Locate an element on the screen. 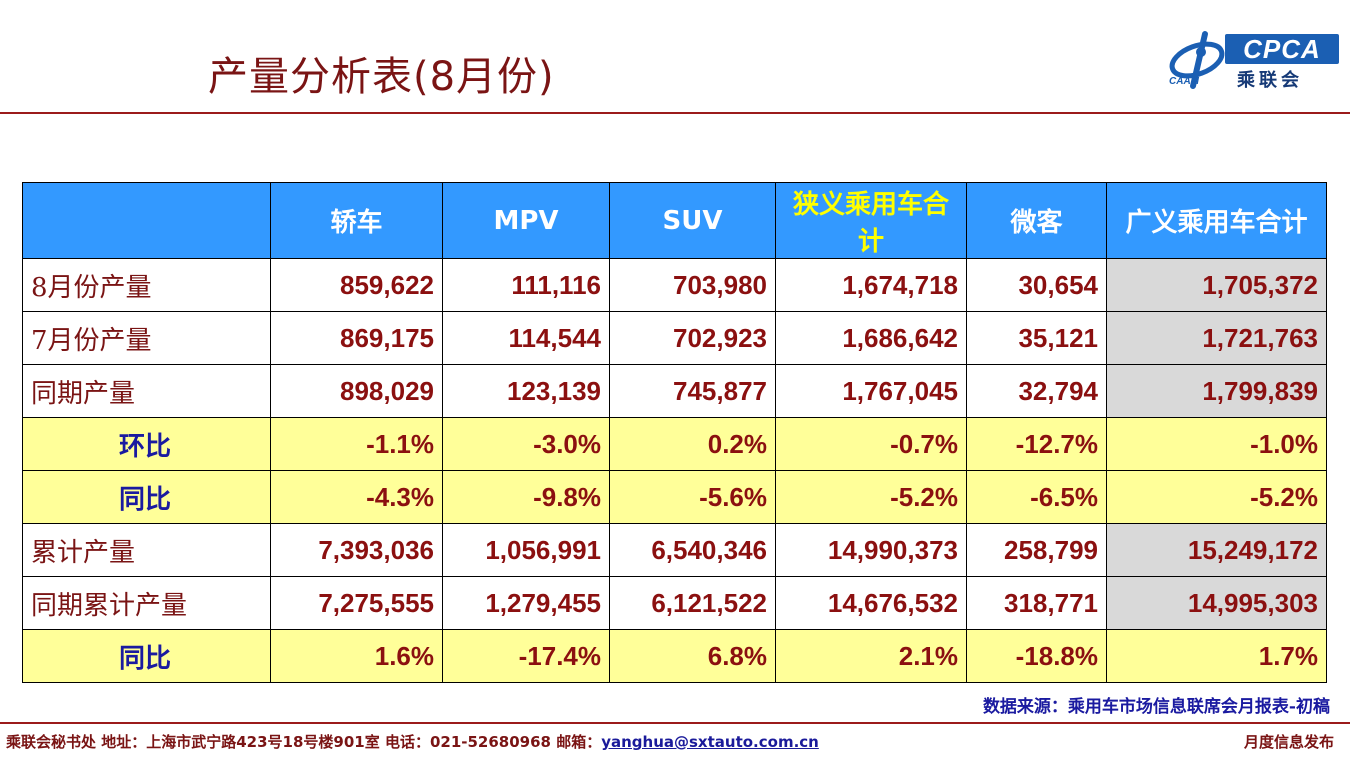  table-cell-total: 14,995,303 is located at coordinates (1216, 603).